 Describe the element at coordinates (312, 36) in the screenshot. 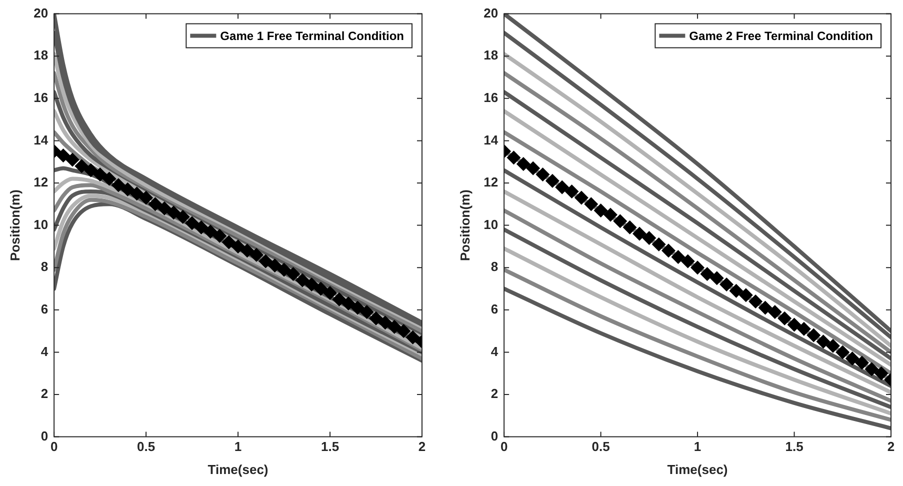

I see `legend-label: Game 1 Free Terminal Condition` at that location.